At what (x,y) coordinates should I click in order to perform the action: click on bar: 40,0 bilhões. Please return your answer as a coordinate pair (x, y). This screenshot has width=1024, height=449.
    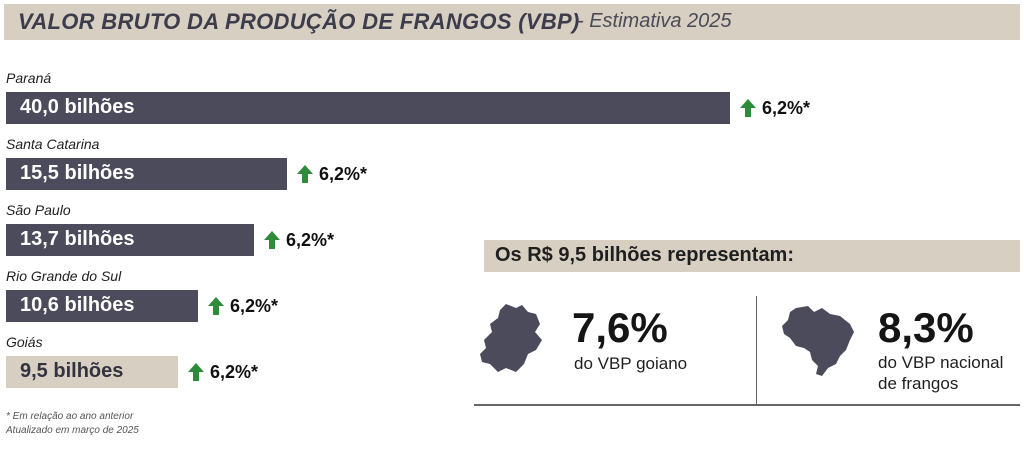
    Looking at the image, I should click on (368, 108).